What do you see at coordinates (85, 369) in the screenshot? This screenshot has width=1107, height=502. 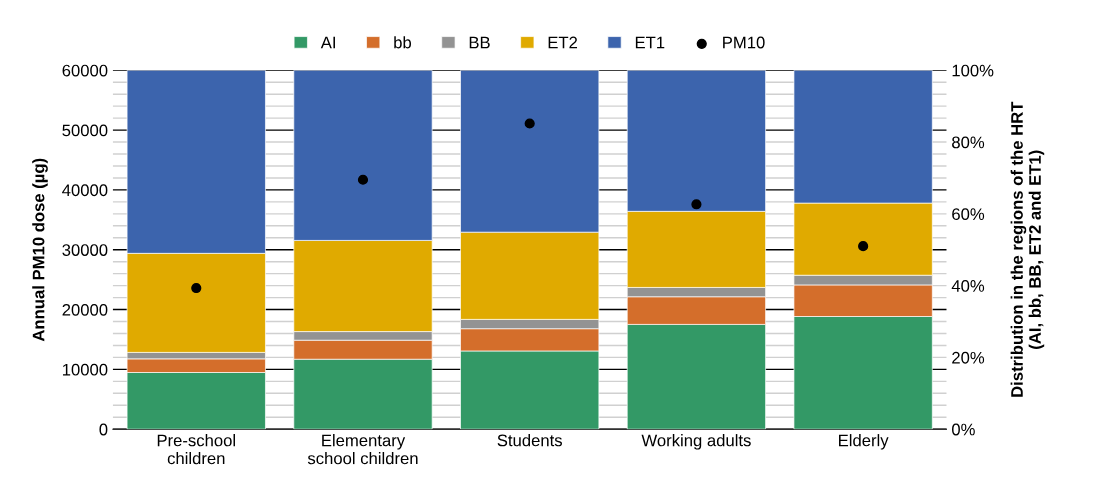 I see `y-tick-label: 10000` at bounding box center [85, 369].